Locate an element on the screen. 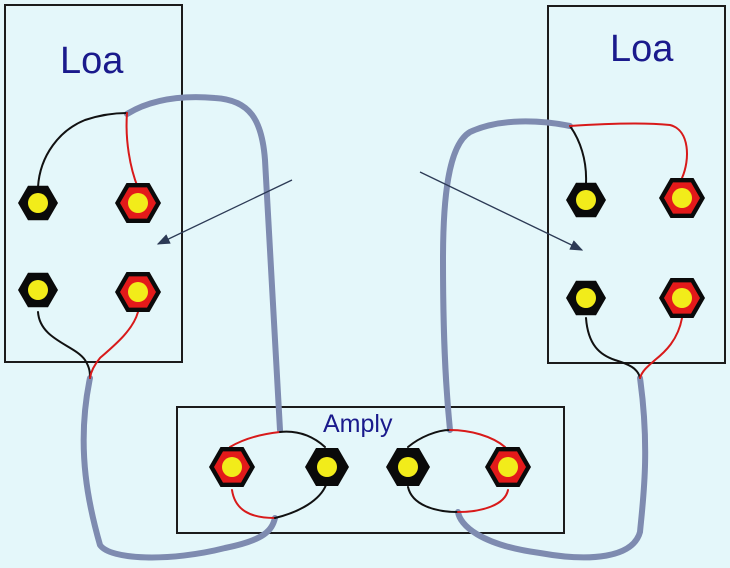 The image size is (730, 568). terminal-right-top-red is located at coordinates (682, 198).